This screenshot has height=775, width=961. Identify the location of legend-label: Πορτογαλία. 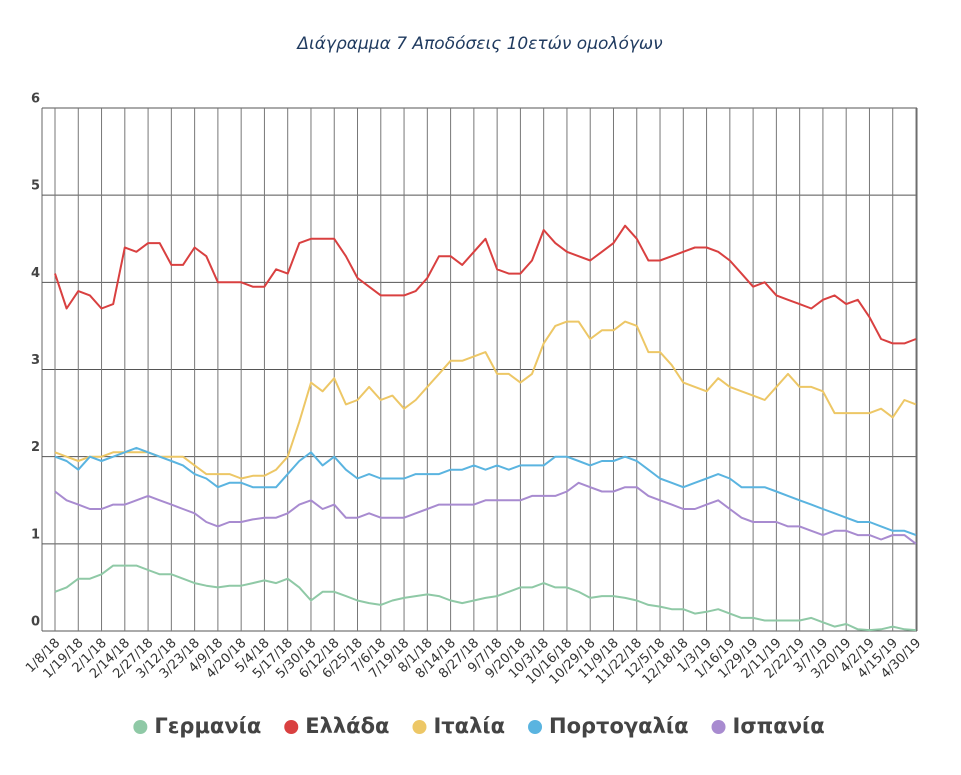
(619, 726).